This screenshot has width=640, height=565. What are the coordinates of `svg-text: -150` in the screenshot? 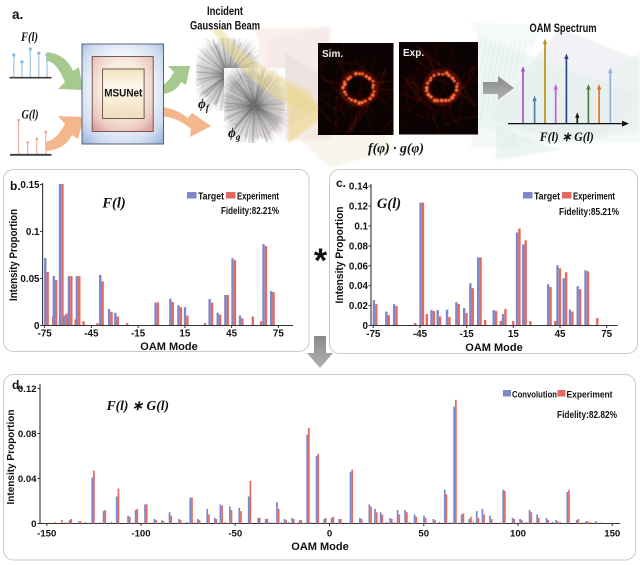 It's located at (46, 534).